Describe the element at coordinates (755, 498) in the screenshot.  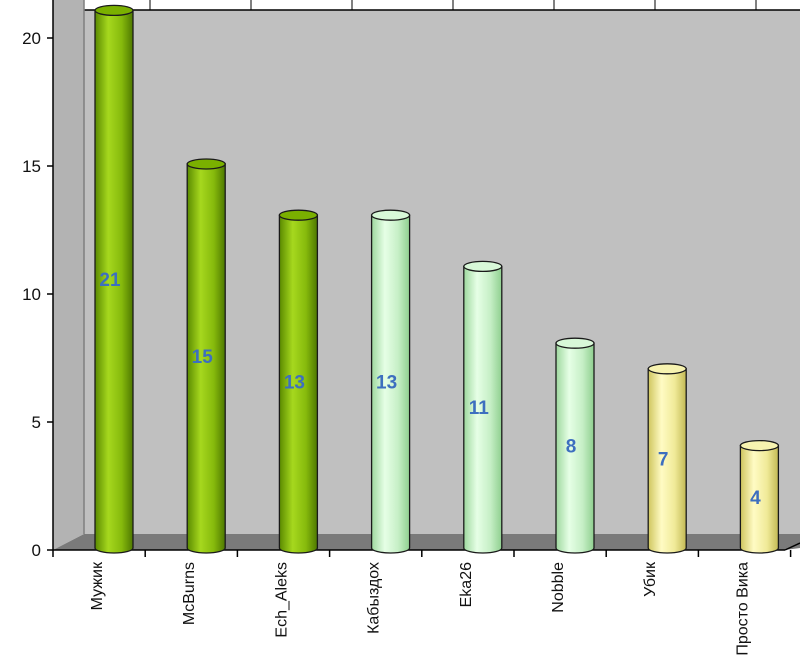
I see `data-label: 4` at that location.